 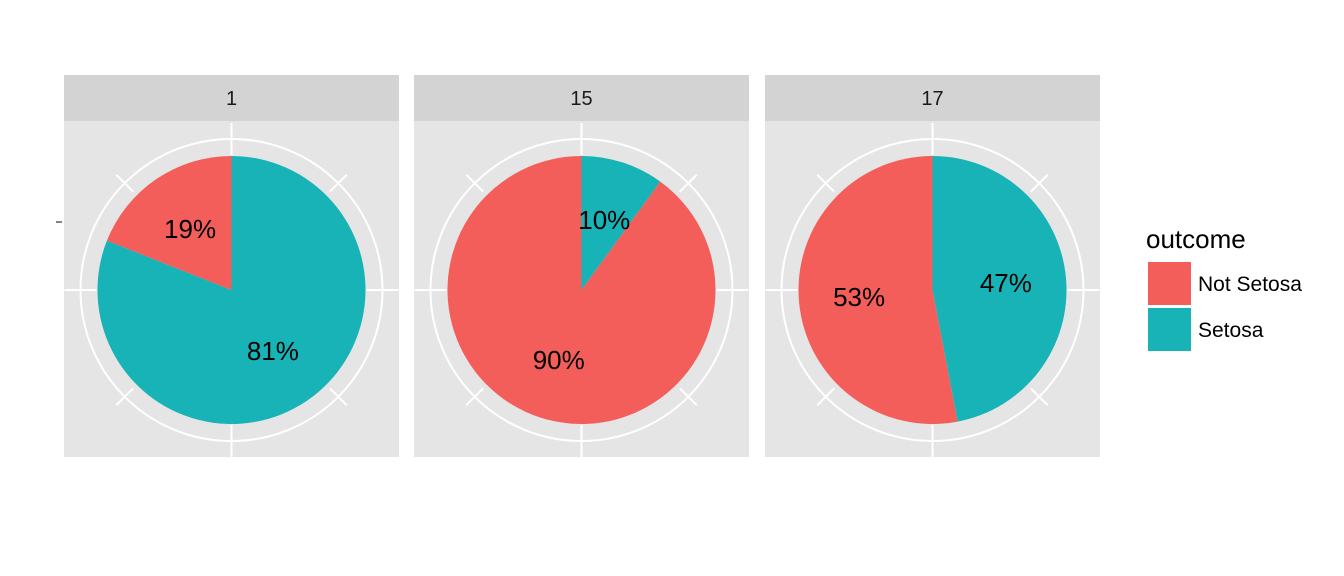 What do you see at coordinates (1169, 329) in the screenshot?
I see `legend-key-setosa` at bounding box center [1169, 329].